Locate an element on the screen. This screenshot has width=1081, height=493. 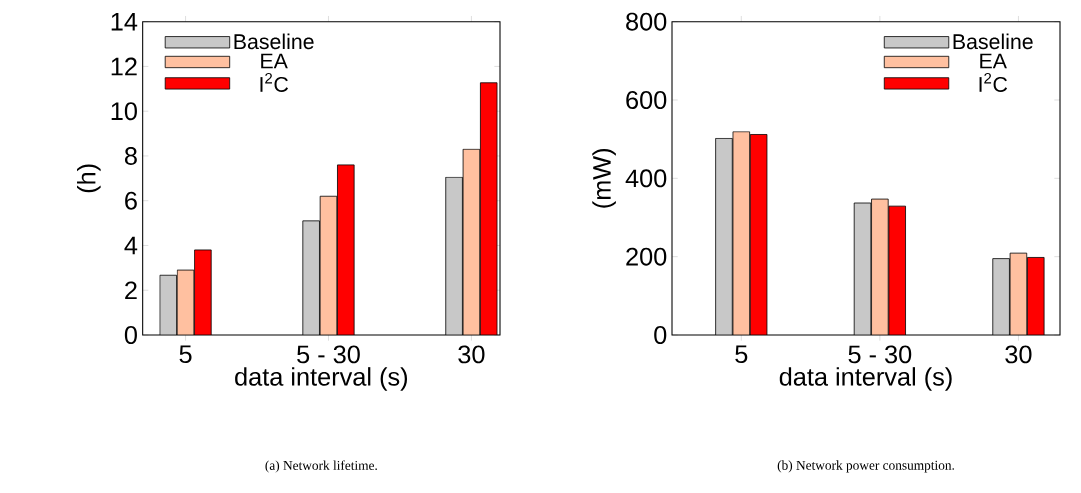
text: (b) Network power consumption. is located at coordinates (865, 466).